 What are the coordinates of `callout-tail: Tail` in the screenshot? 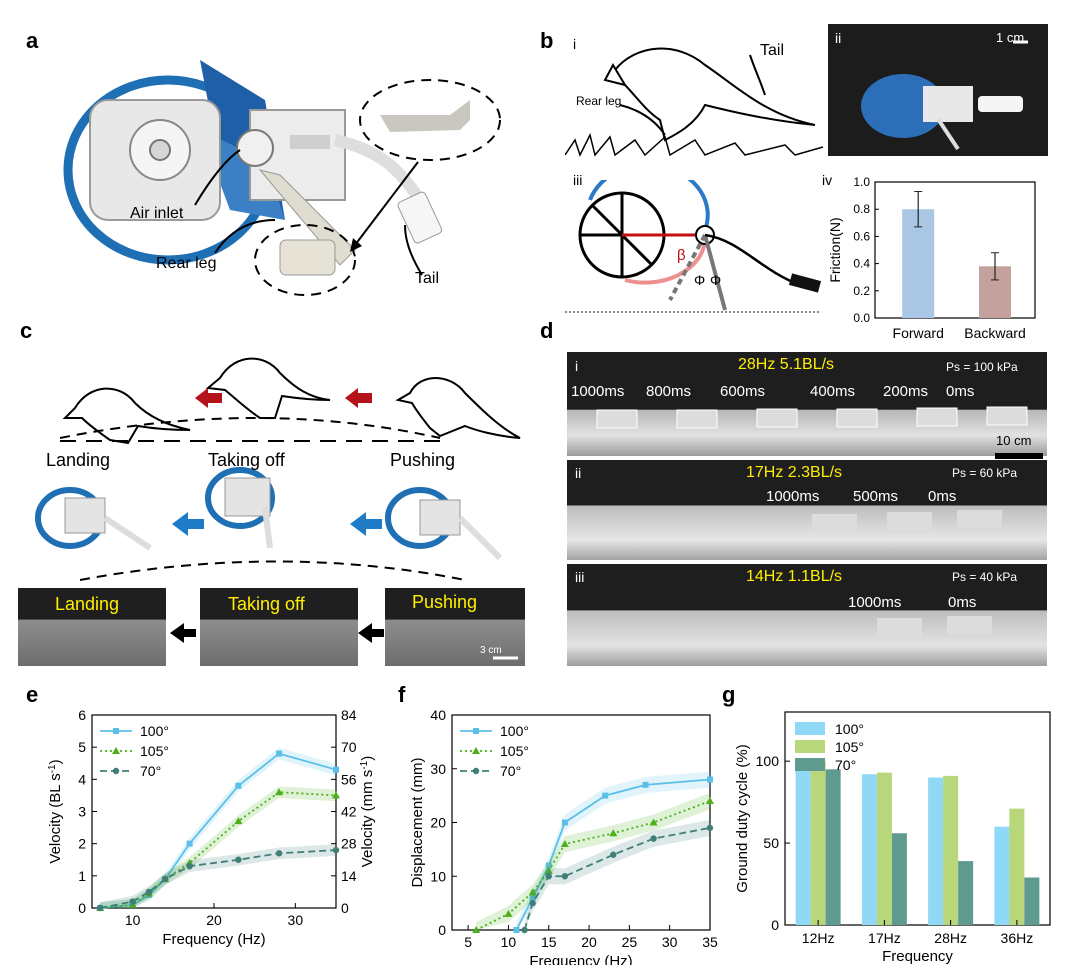 It's located at (427, 278).